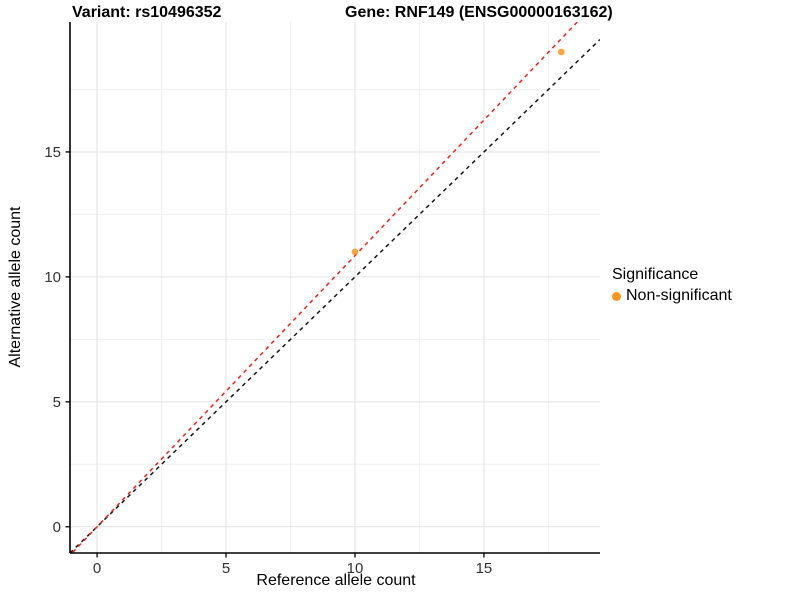  I want to click on x-tick-label: 10, so click(355, 568).